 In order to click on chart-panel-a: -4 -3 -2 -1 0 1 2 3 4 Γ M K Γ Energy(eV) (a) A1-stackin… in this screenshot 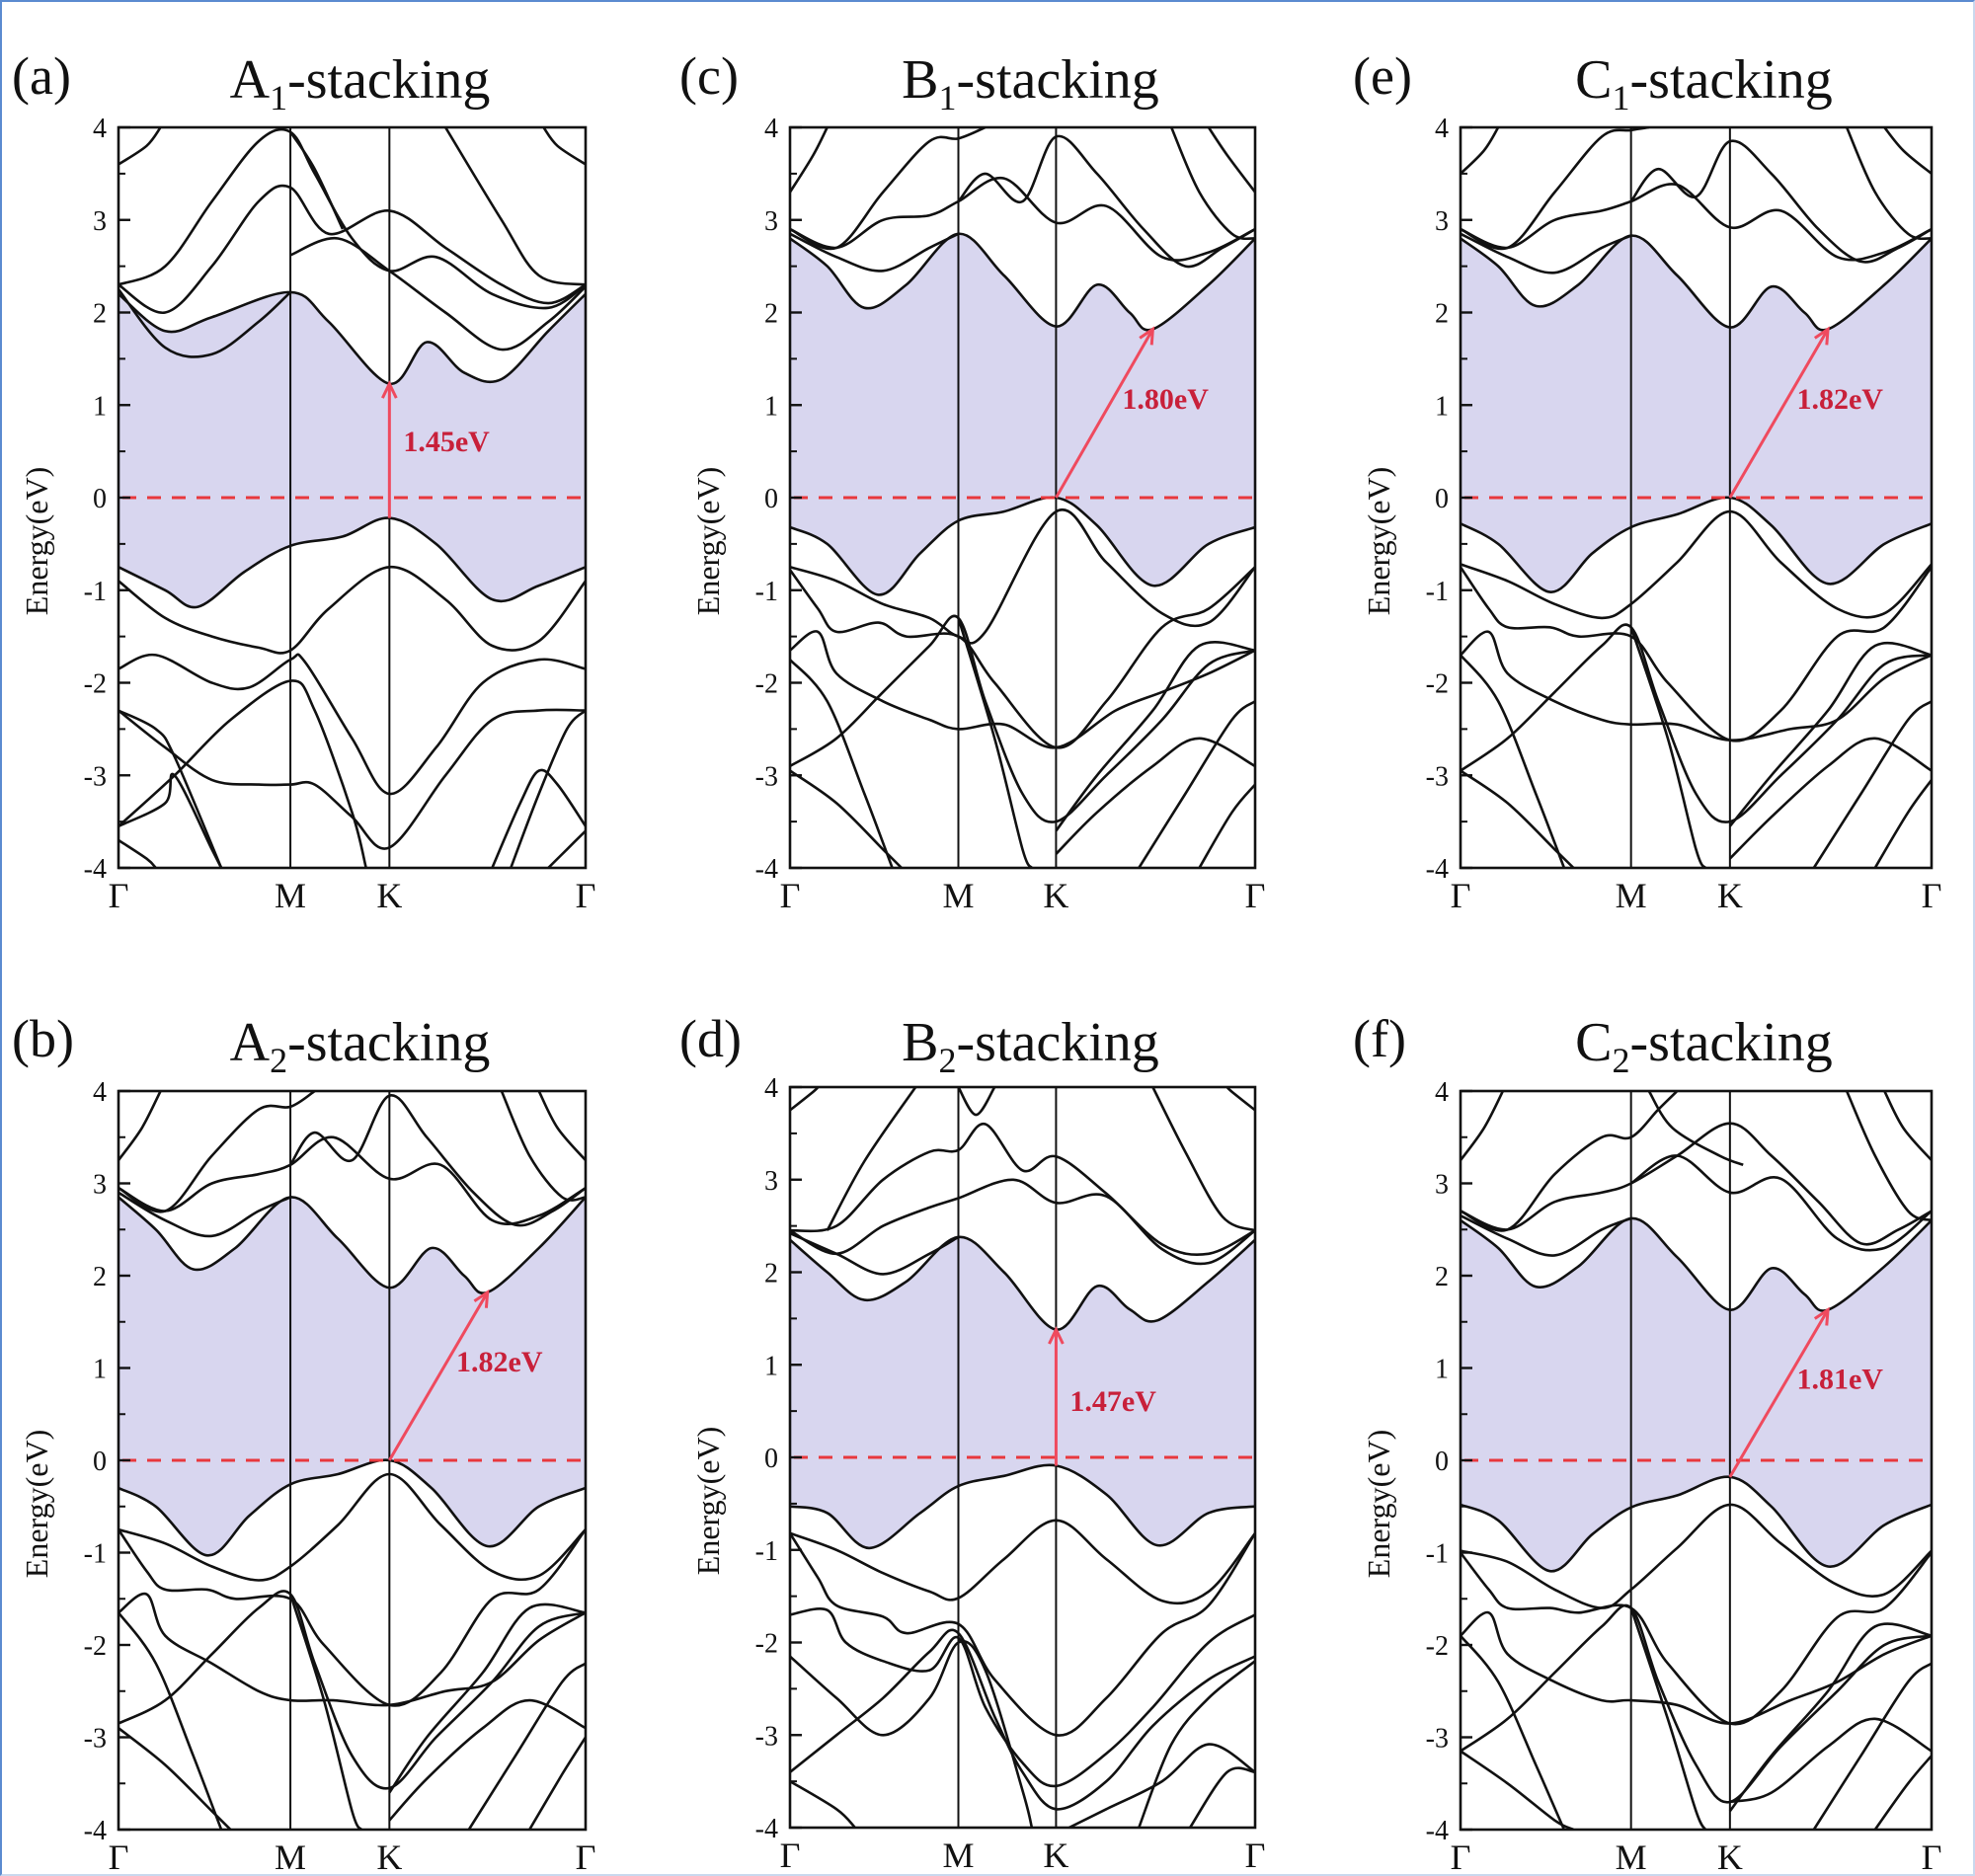, I will do `click(303, 480)`.